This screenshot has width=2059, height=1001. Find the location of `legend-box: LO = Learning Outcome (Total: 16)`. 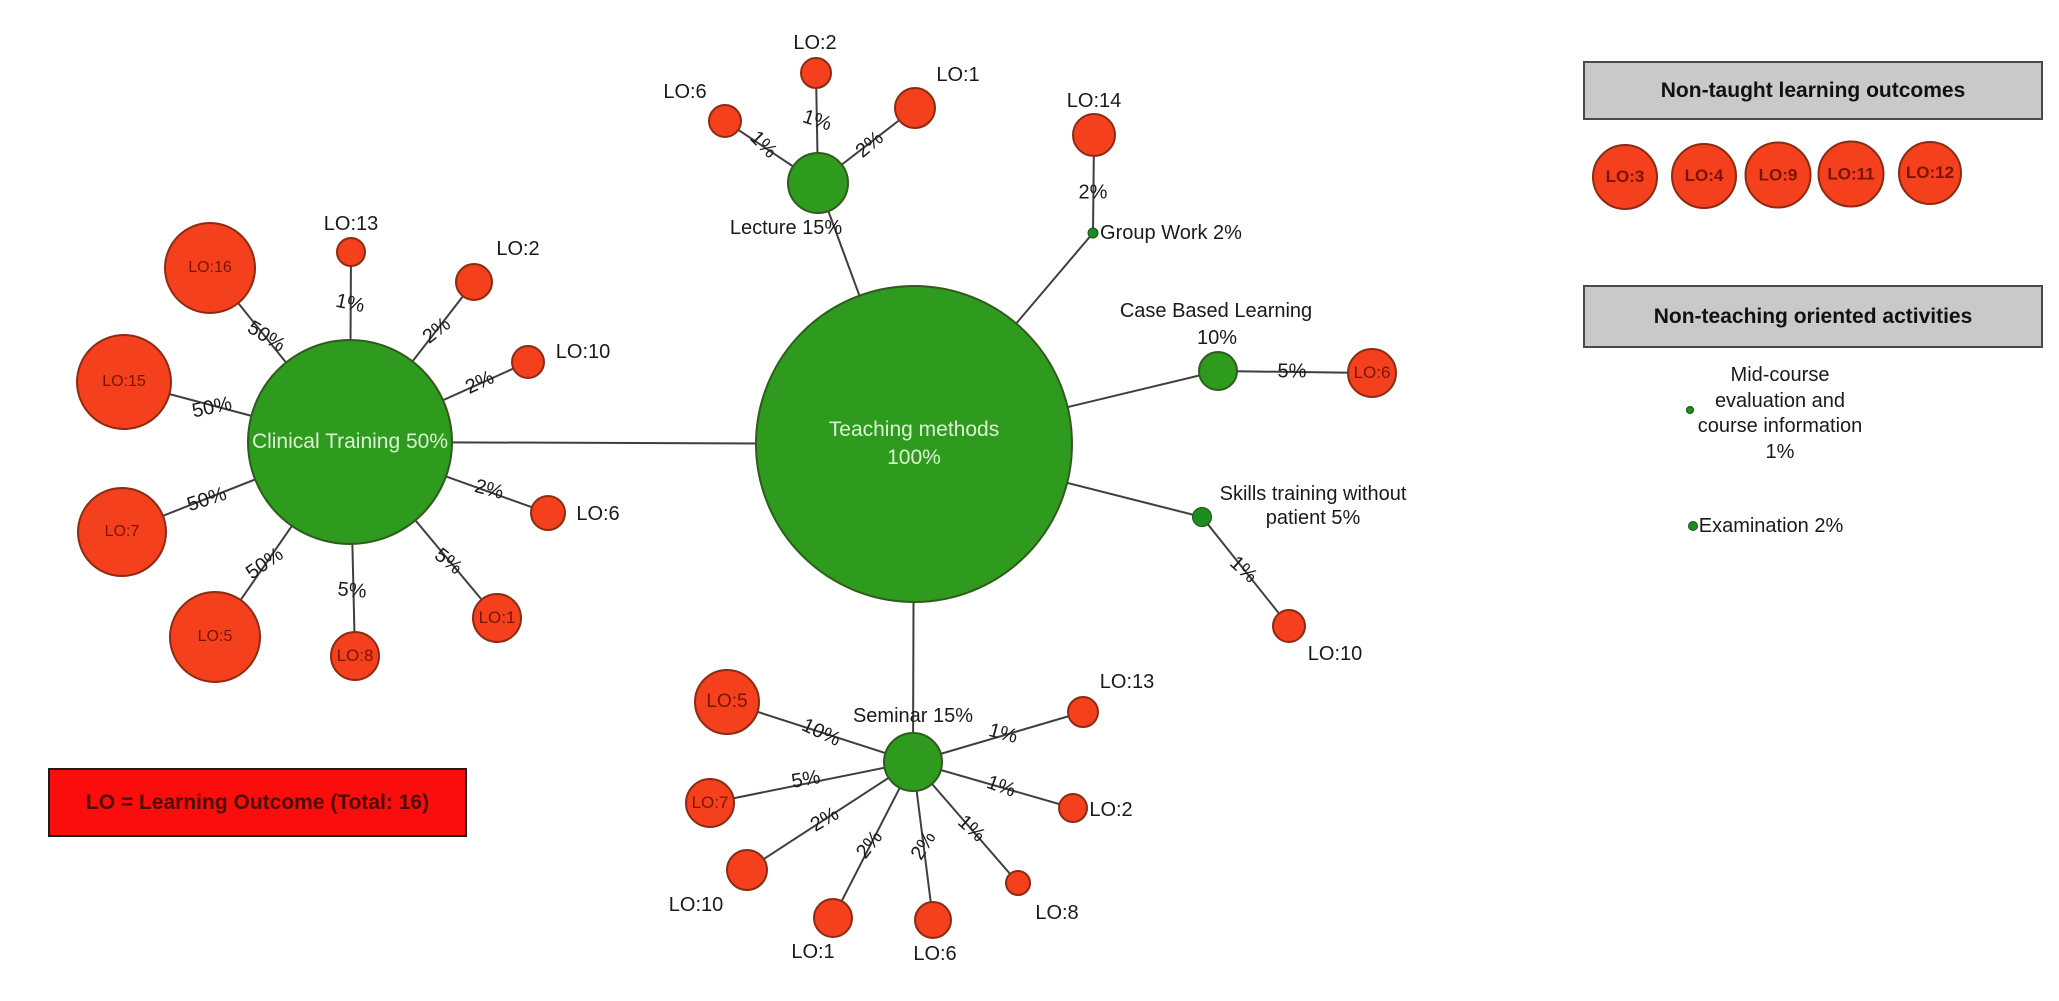

legend-box: LO = Learning Outcome (Total: 16) is located at coordinates (257, 802).